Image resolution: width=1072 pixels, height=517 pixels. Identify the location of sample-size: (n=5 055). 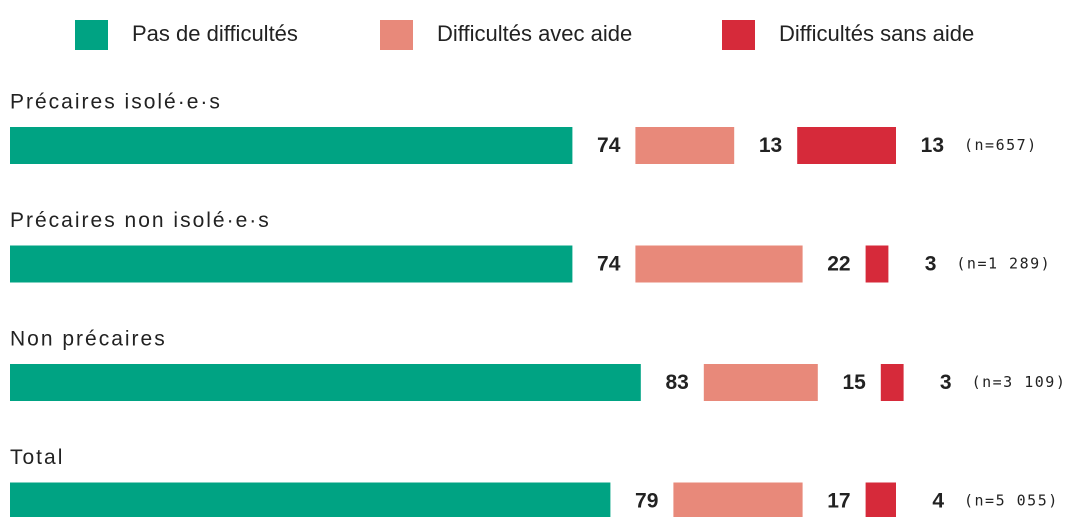
(1011, 501).